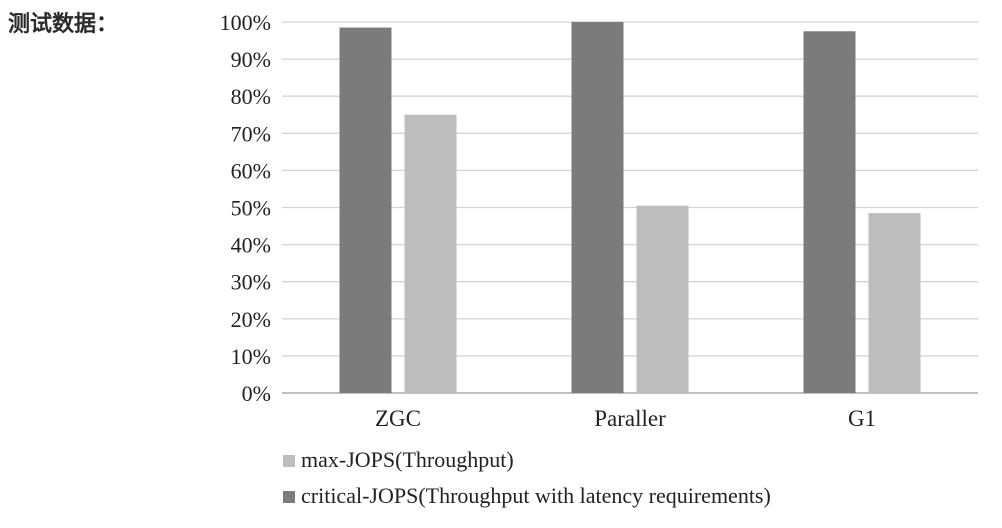 This screenshot has height=528, width=1002. Describe the element at coordinates (862, 418) in the screenshot. I see `category-label: G1` at that location.